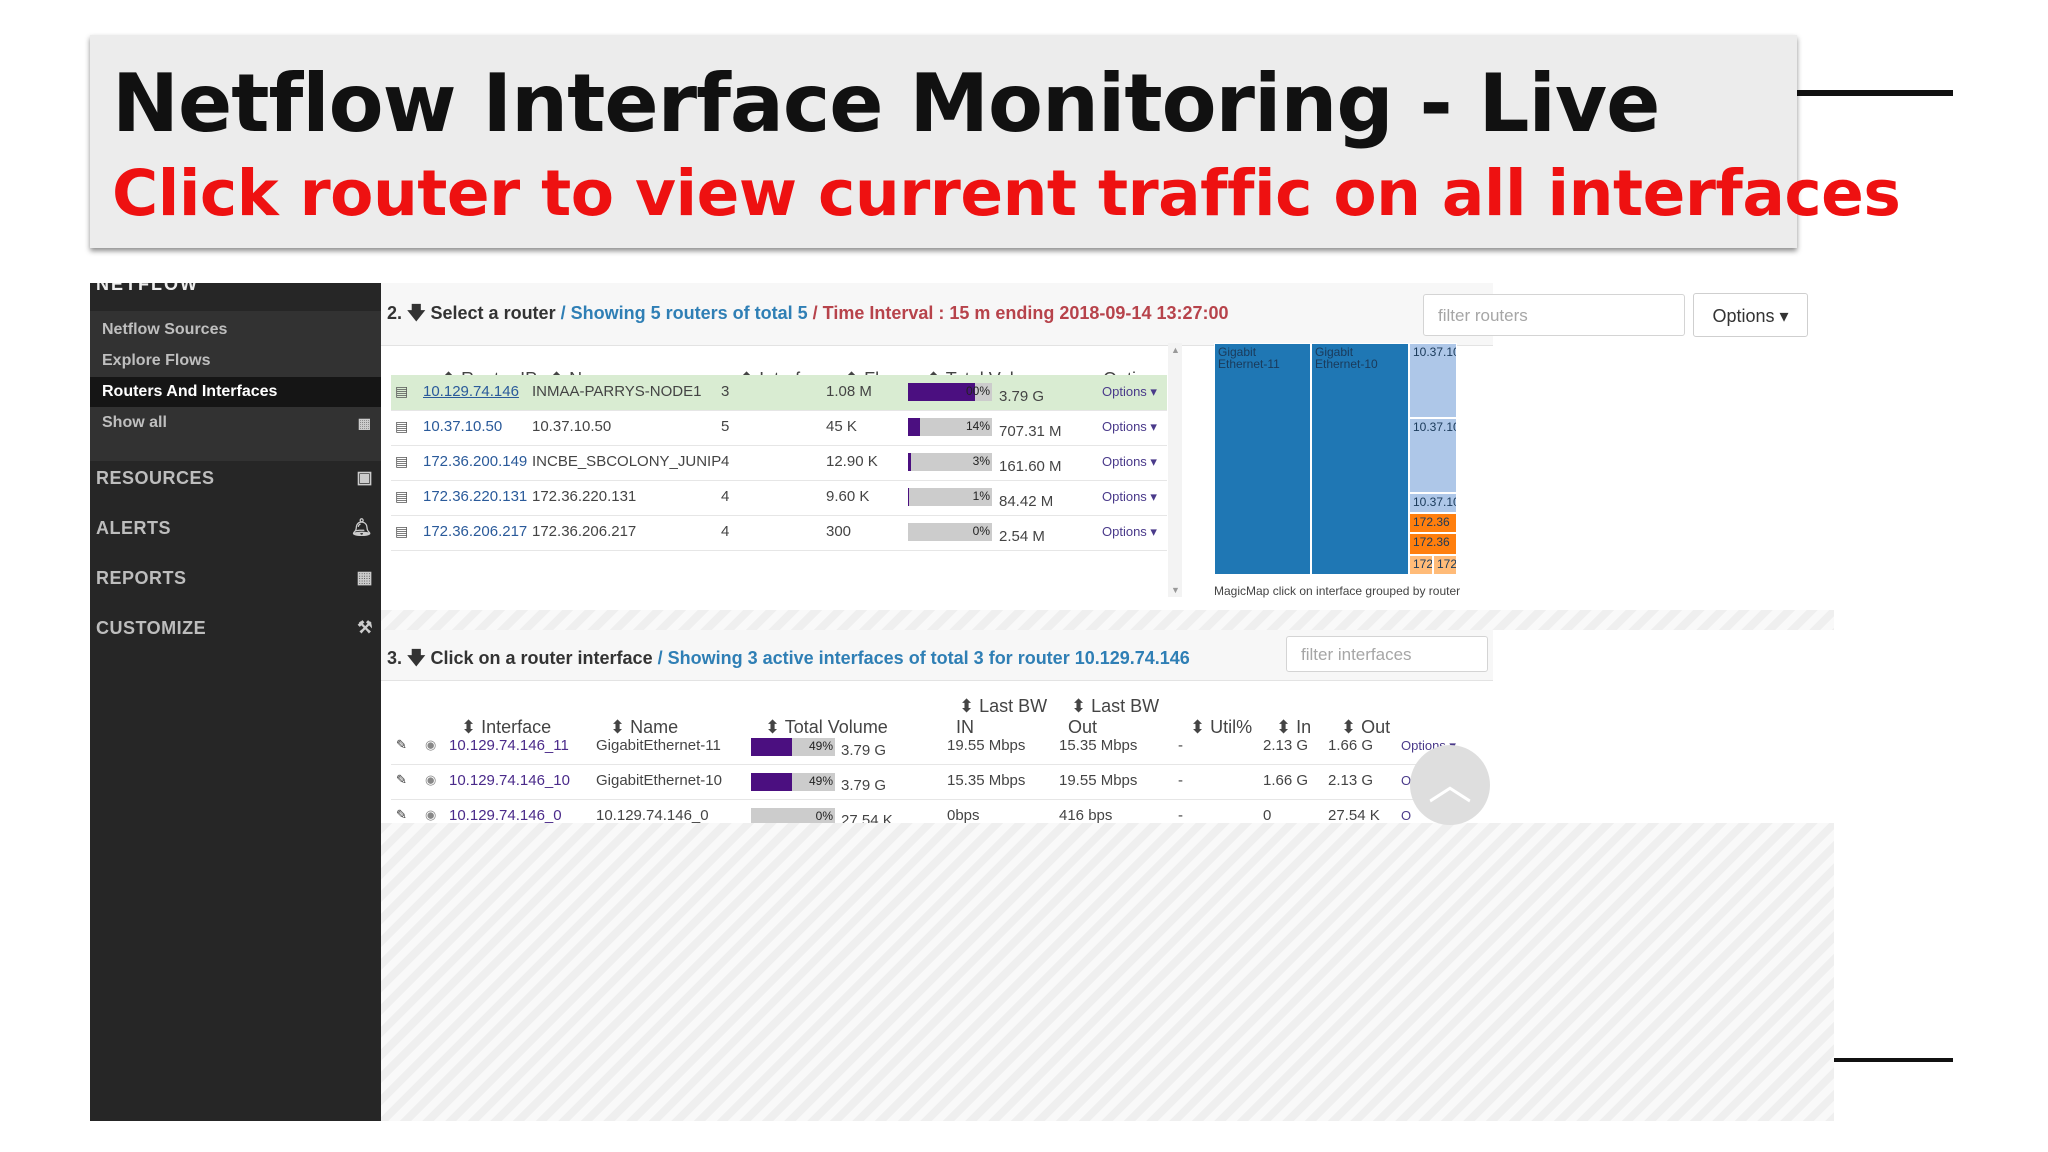 This screenshot has height=1152, width=2048. I want to click on router-ip-link: 10.37.10.50, so click(463, 426).